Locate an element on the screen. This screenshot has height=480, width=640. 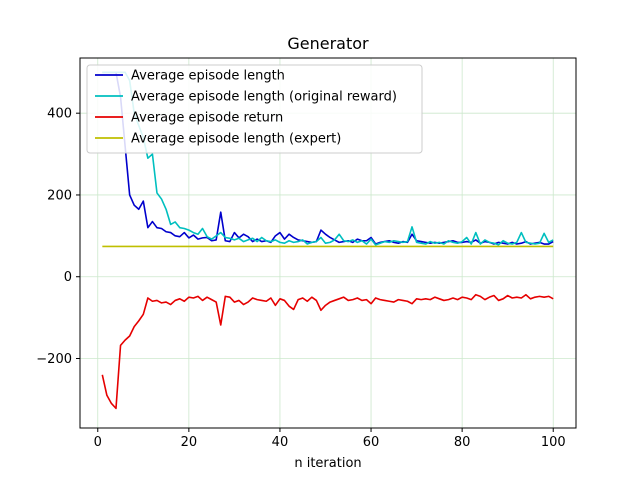
x-tick-label: 80 is located at coordinates (462, 442).